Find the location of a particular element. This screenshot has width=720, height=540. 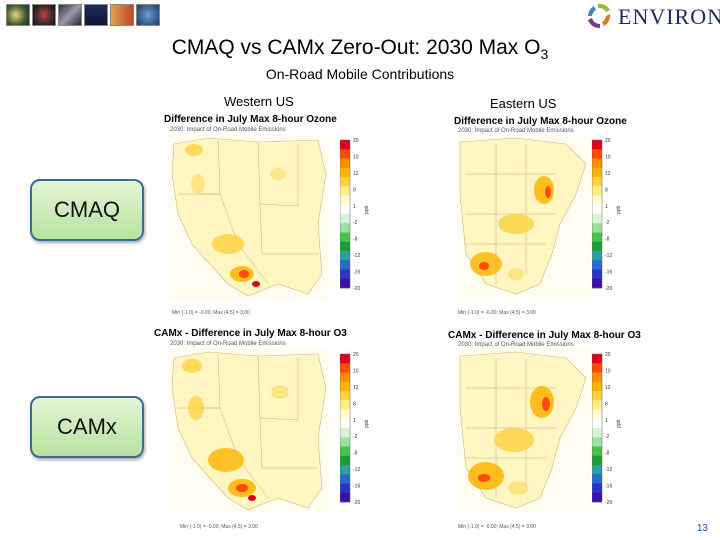

map-western-us is located at coordinates (249, 431).